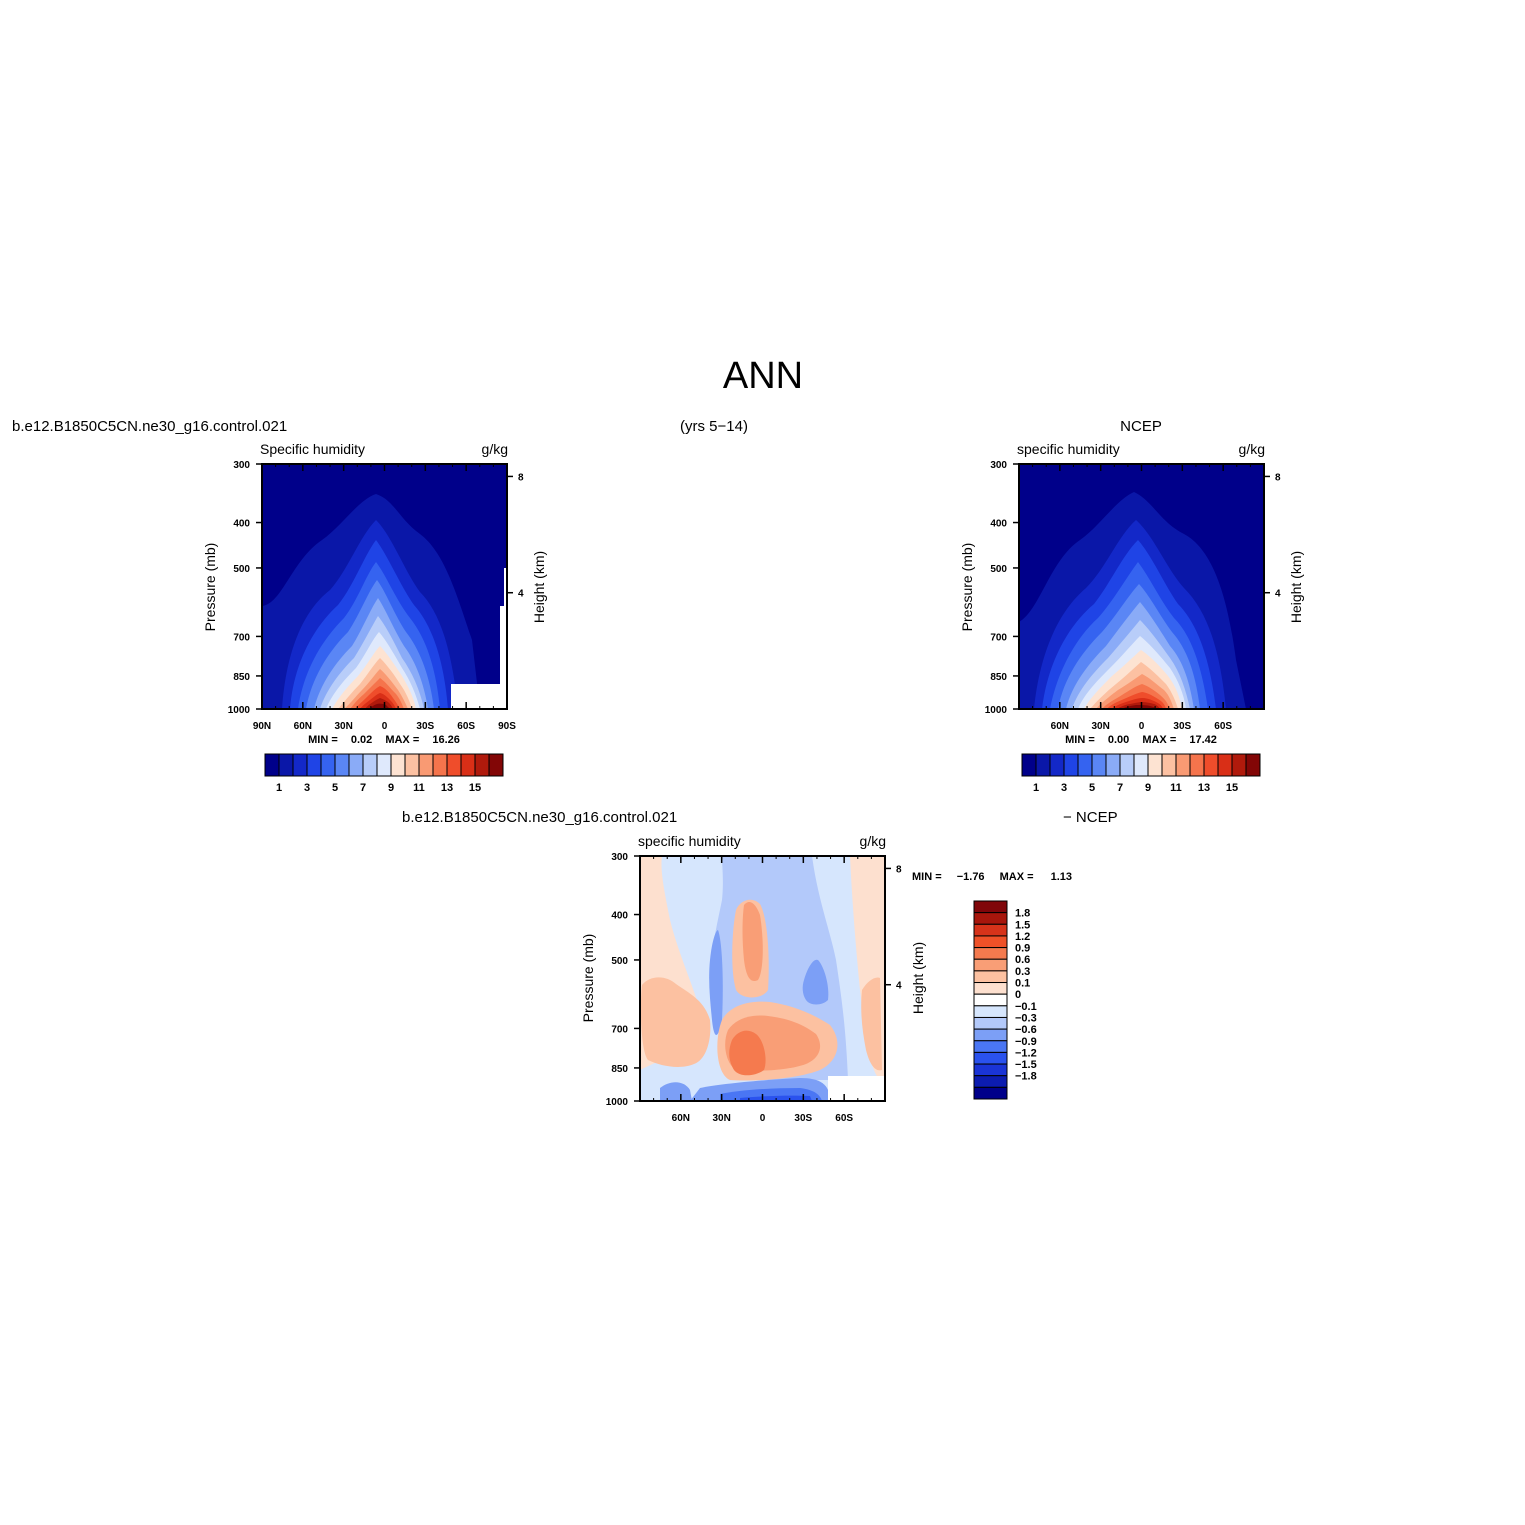  Describe the element at coordinates (385, 726) in the screenshot. I see `model-x-tick-label: 0` at that location.